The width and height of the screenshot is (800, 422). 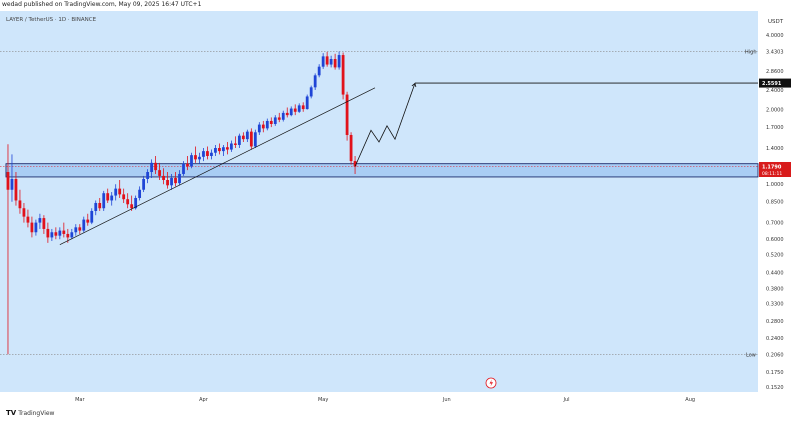 I want to click on lightning-icon, so click(x=491, y=383).